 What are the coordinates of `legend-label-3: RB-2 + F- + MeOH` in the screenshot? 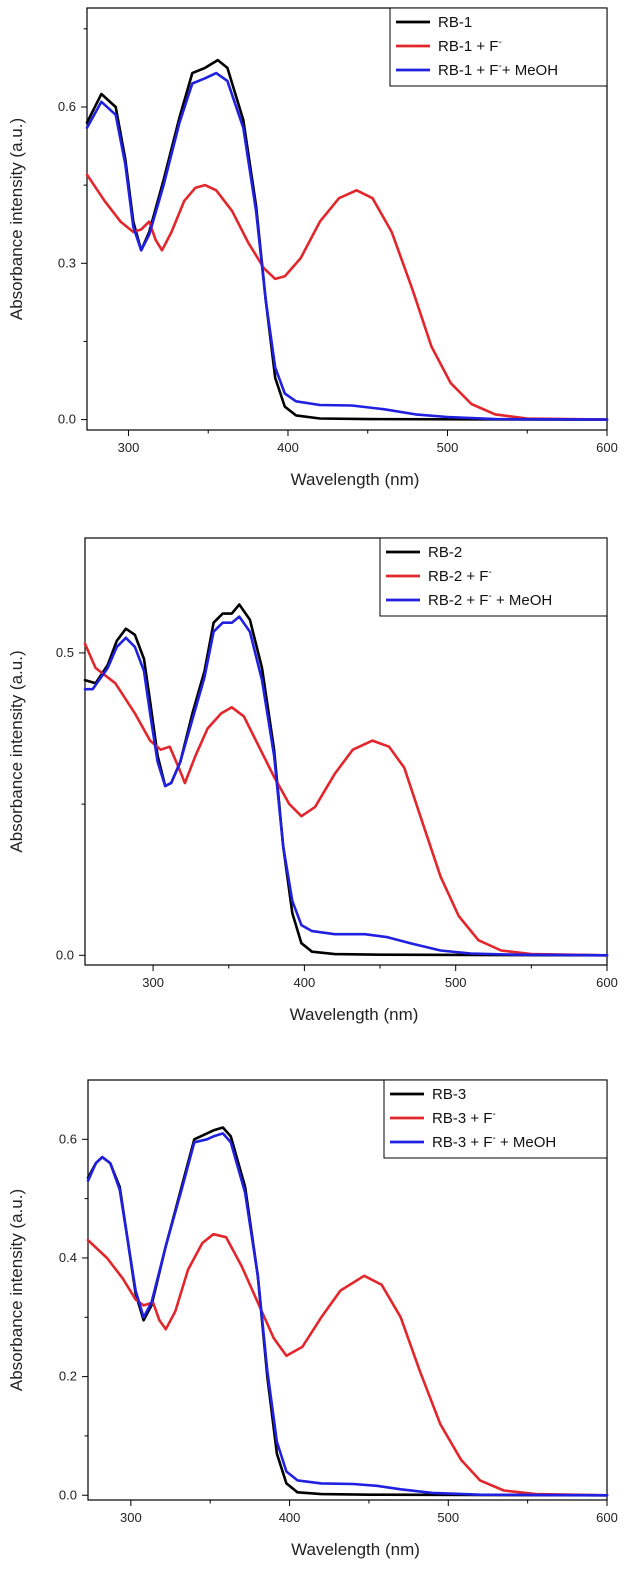 It's located at (490, 600).